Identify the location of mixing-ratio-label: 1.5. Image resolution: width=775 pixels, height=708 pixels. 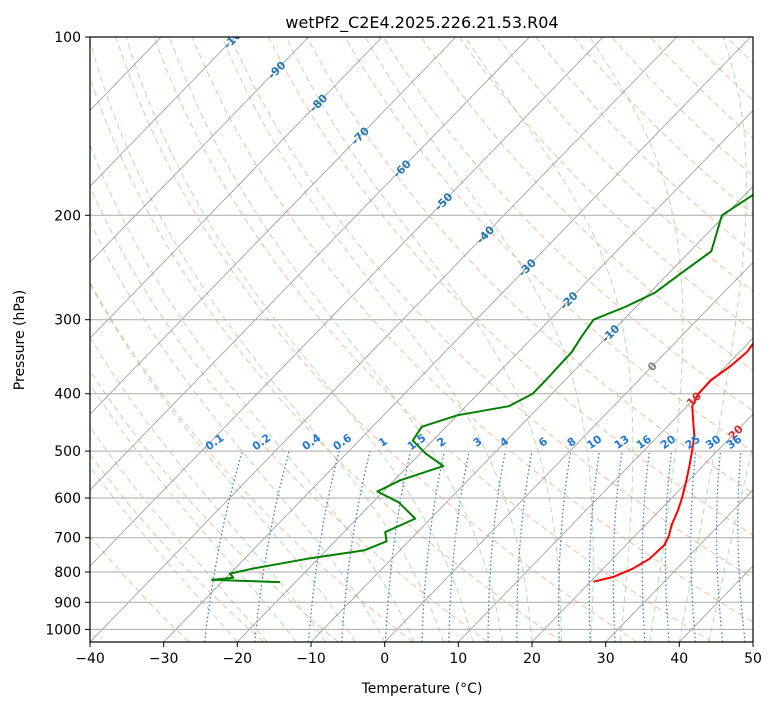
(416, 442).